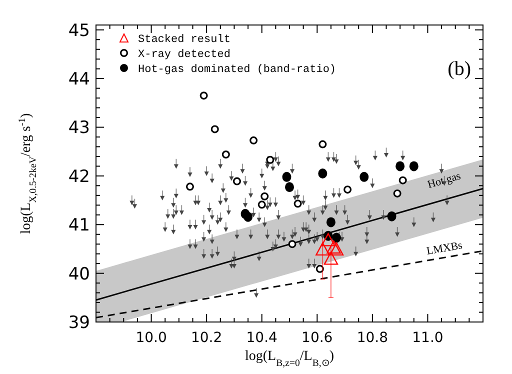  Describe the element at coordinates (206, 338) in the screenshot. I see `x-tick-label: 10.2` at that location.